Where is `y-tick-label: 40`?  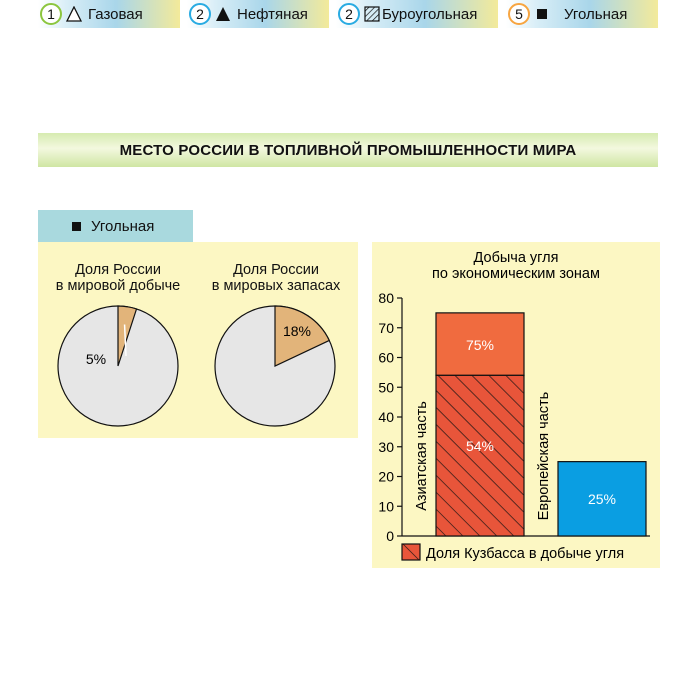
y-tick-label: 40 is located at coordinates (386, 417).